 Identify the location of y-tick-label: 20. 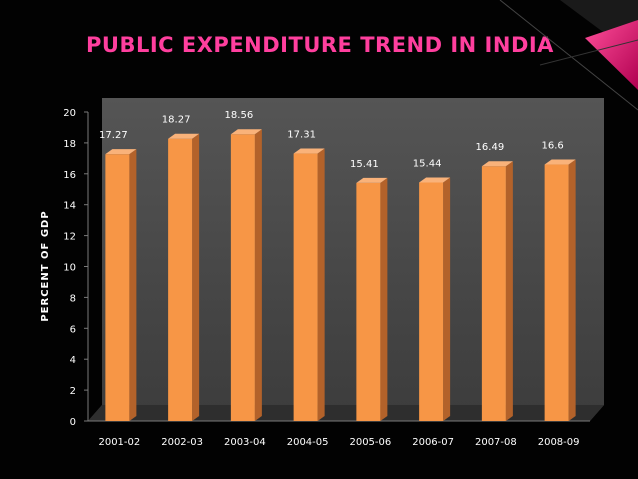
(69, 113).